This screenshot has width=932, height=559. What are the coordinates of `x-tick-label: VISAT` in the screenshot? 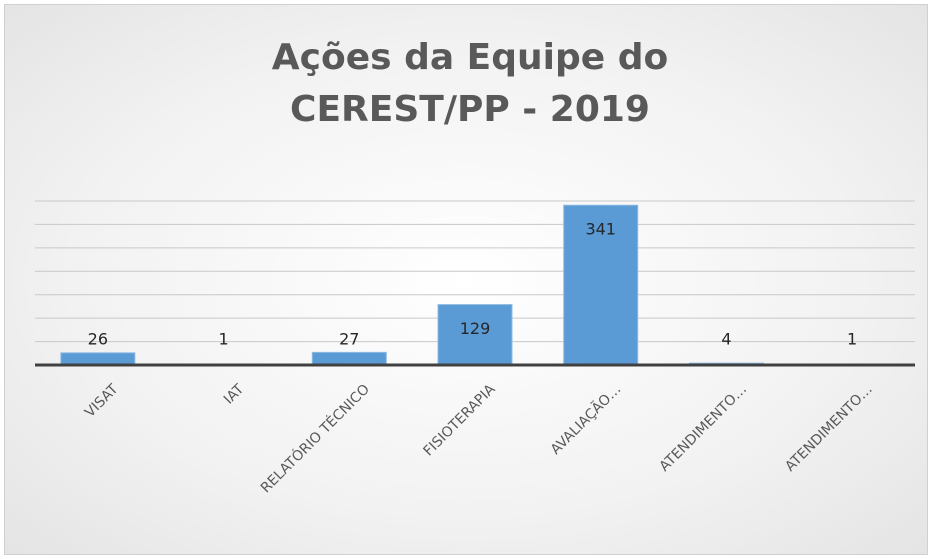 It's located at (102, 401).